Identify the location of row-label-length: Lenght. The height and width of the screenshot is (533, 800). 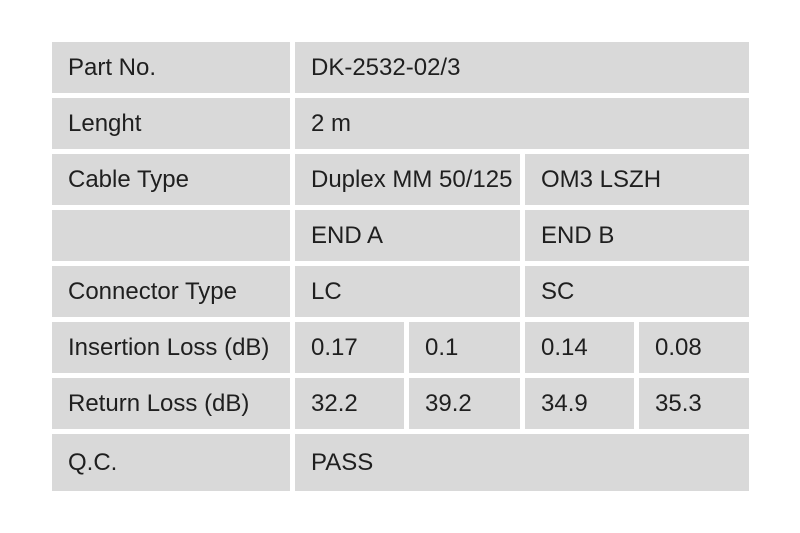
(171, 123).